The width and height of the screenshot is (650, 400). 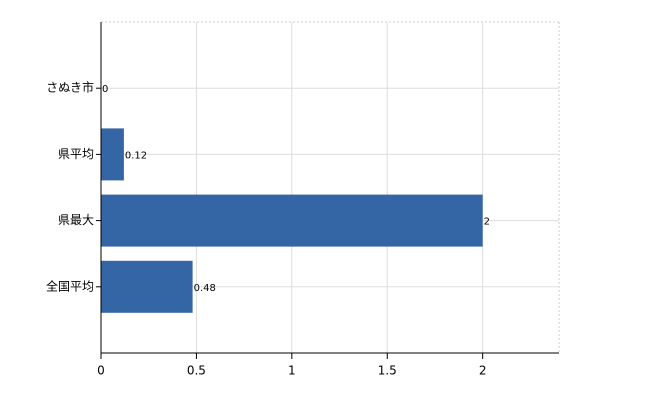 I want to click on y-tick-label: 県最大, so click(x=76, y=220).